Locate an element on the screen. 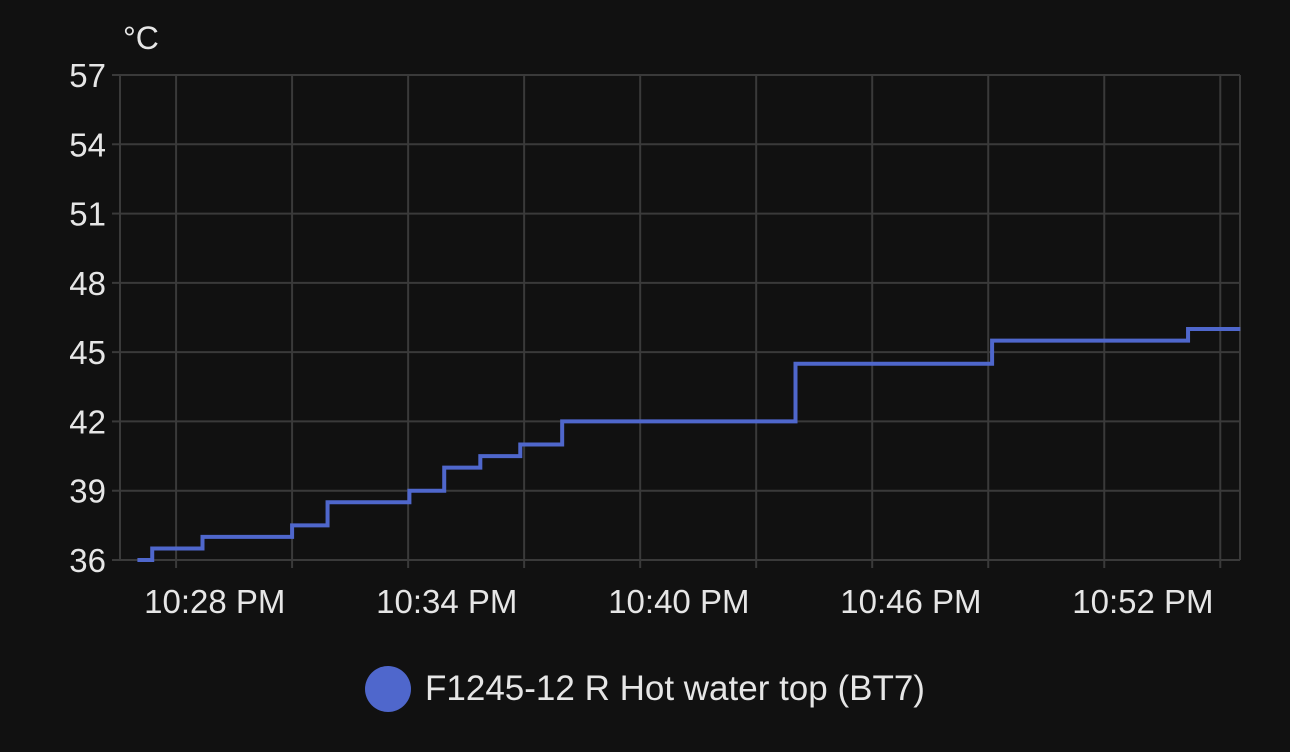 The image size is (1290, 752). x-tick-label: 10:52 PM is located at coordinates (1142, 601).